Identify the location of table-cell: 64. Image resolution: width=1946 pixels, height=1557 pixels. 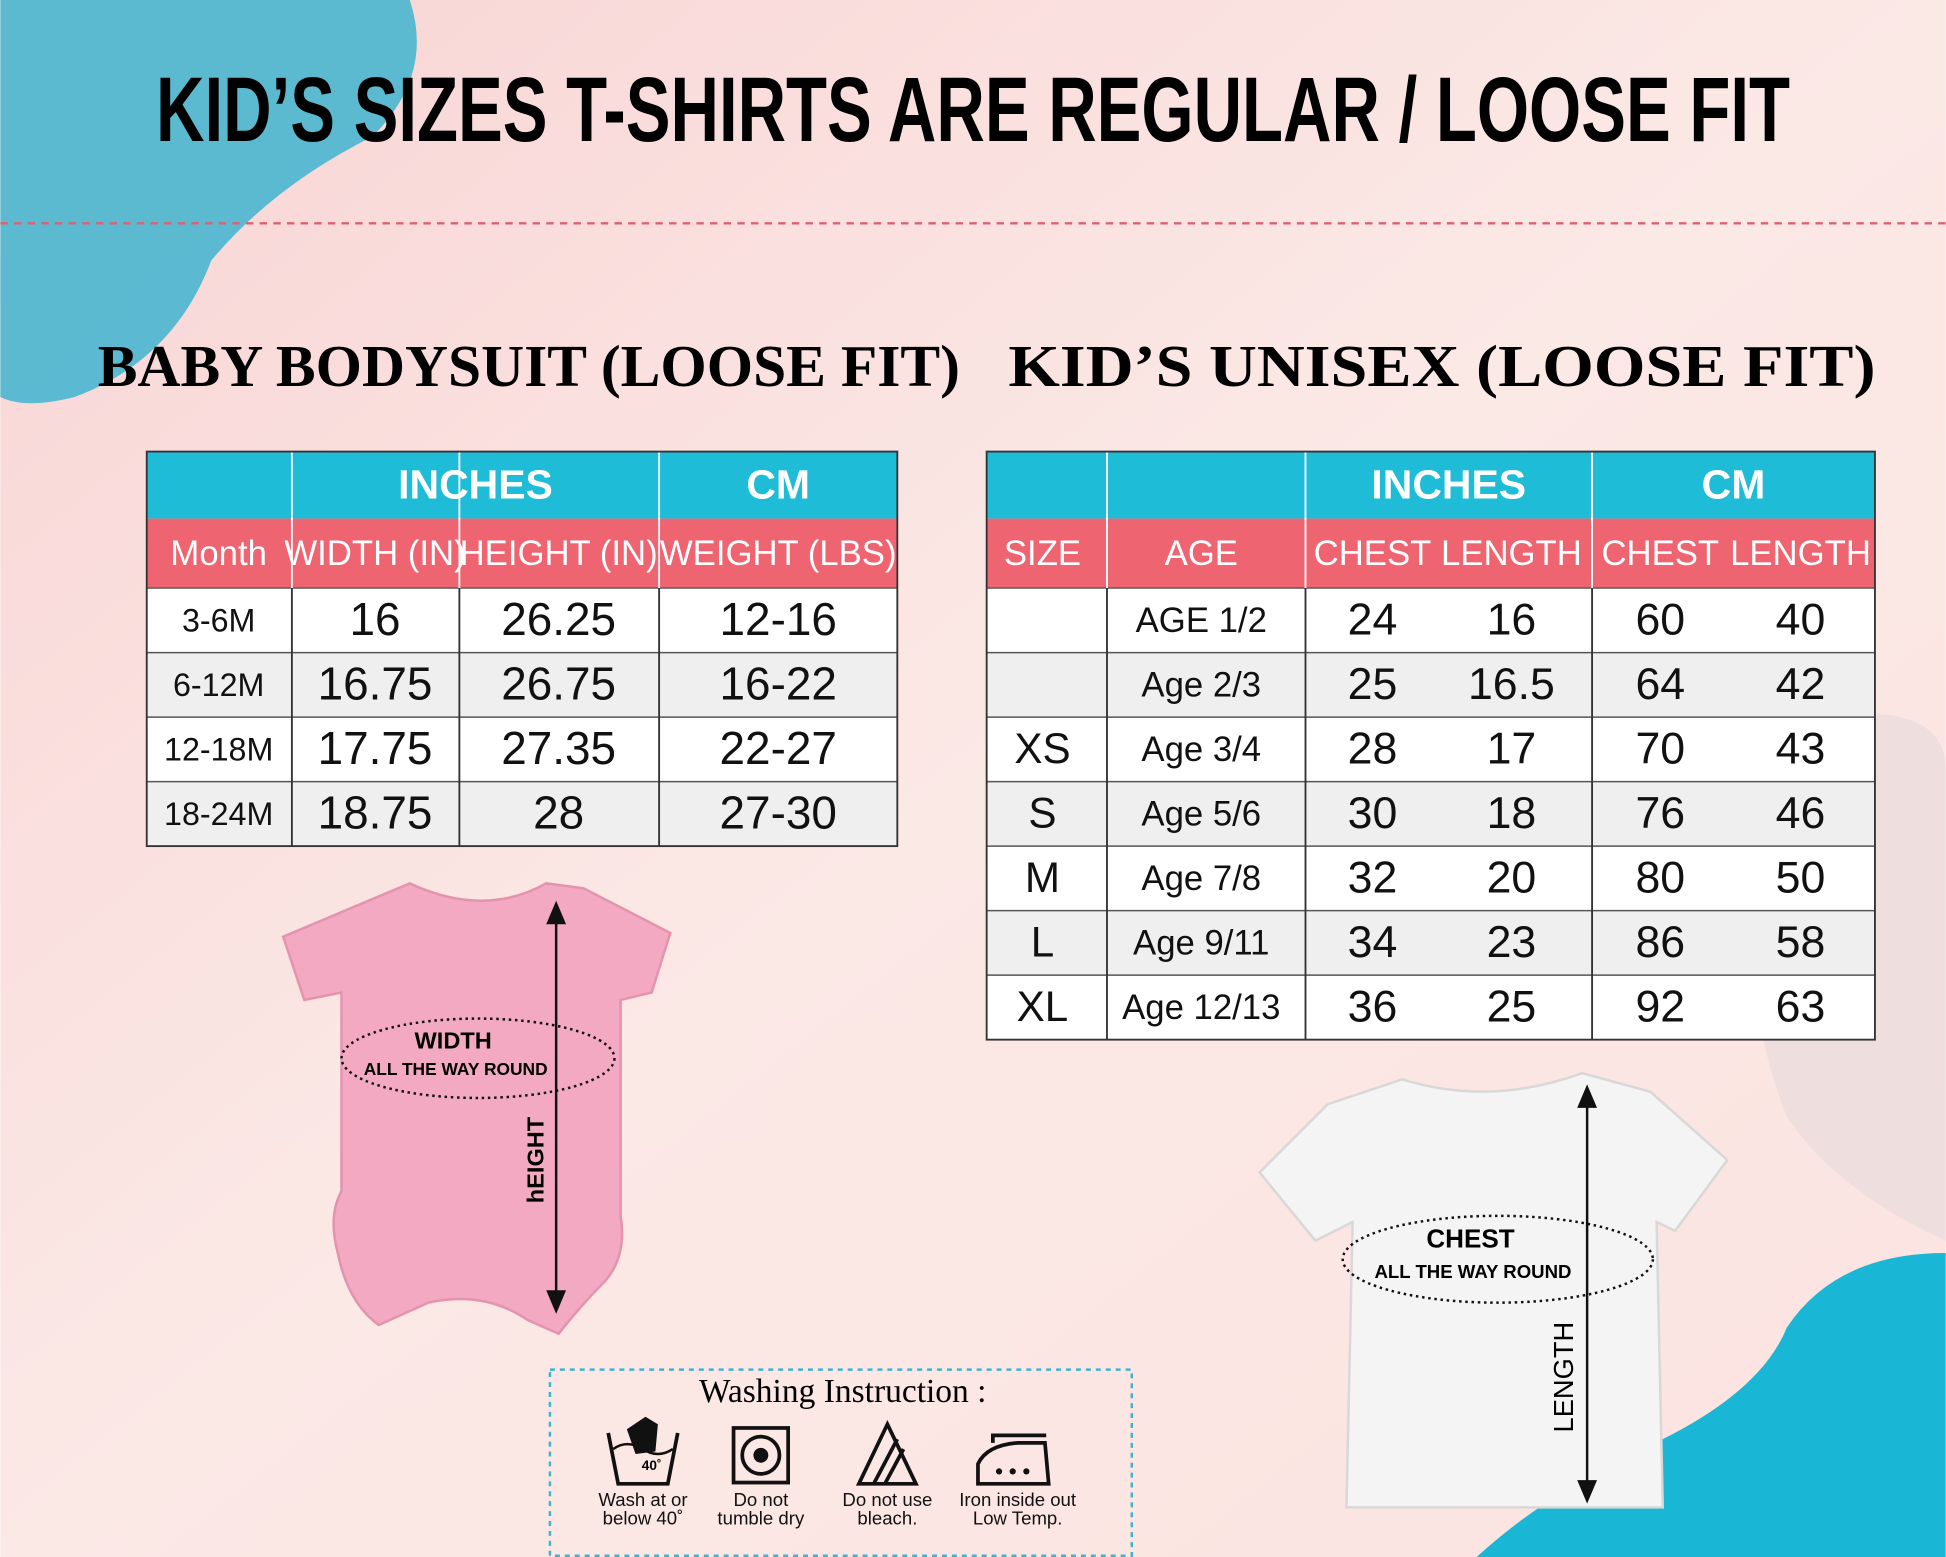
(1660, 684).